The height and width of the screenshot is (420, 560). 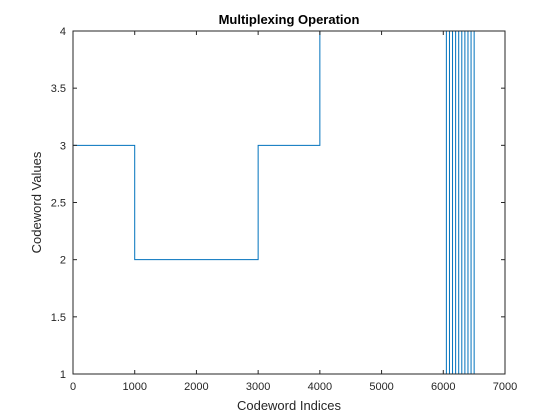 What do you see at coordinates (63, 146) in the screenshot?
I see `y-tick-label: 3` at bounding box center [63, 146].